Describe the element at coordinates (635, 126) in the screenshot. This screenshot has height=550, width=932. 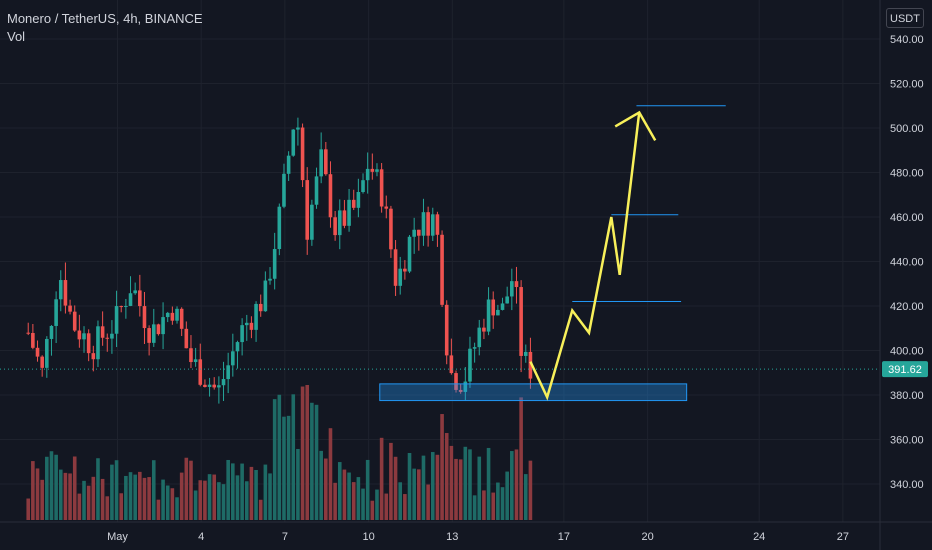
I see `arrow-head-icon` at that location.